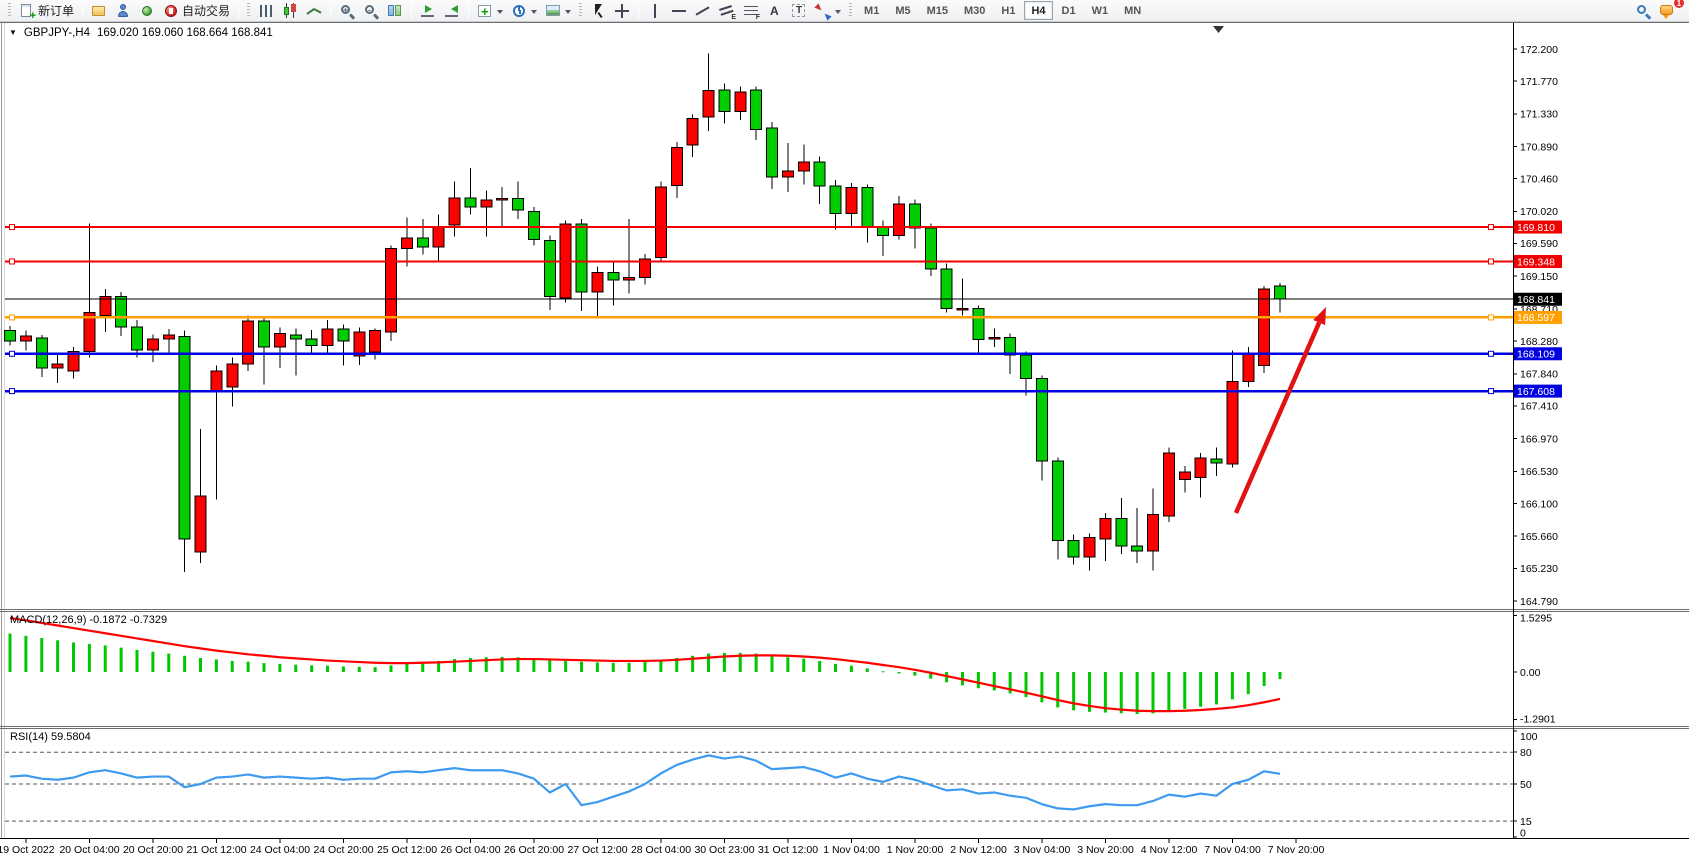 This screenshot has width=1689, height=862. Describe the element at coordinates (1539, 179) in the screenshot. I see `price-tick-label: 170.460` at that location.